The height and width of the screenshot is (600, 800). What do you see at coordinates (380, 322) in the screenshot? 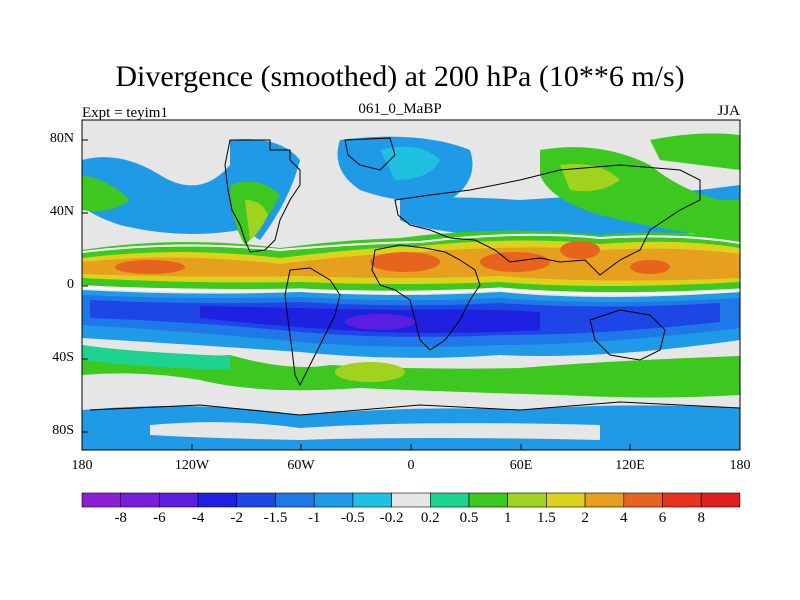
I see `contour-sh-min` at bounding box center [380, 322].